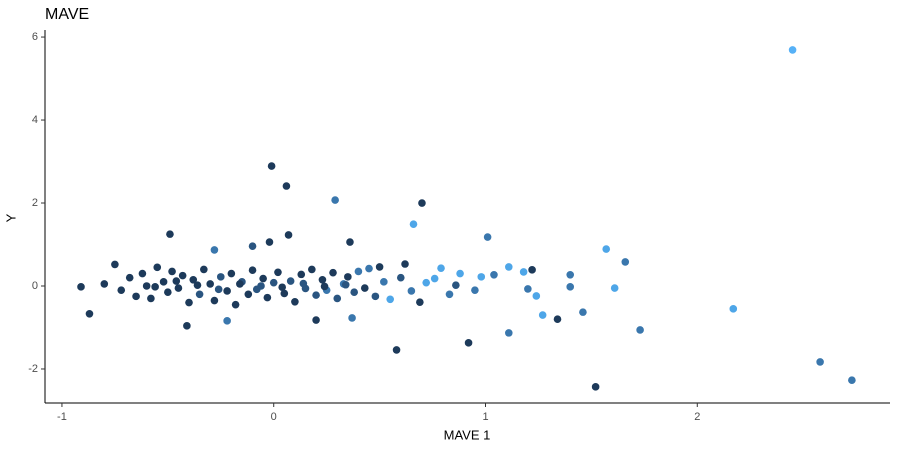 This screenshot has height=450, width=900. Describe the element at coordinates (35, 120) in the screenshot. I see `y-tick-label: 4` at that location.